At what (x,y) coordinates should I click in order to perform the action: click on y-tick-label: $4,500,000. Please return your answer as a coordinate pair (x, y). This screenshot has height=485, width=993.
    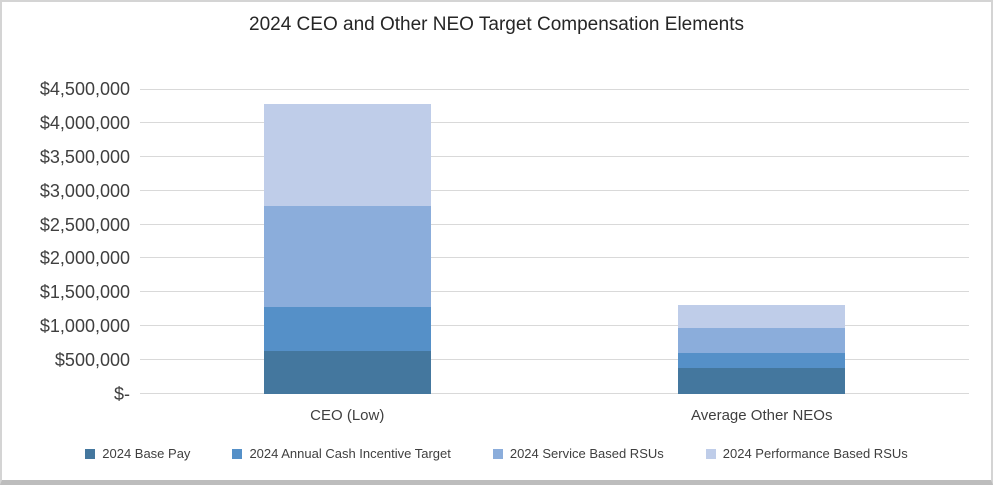
    Looking at the image, I should click on (84, 89).